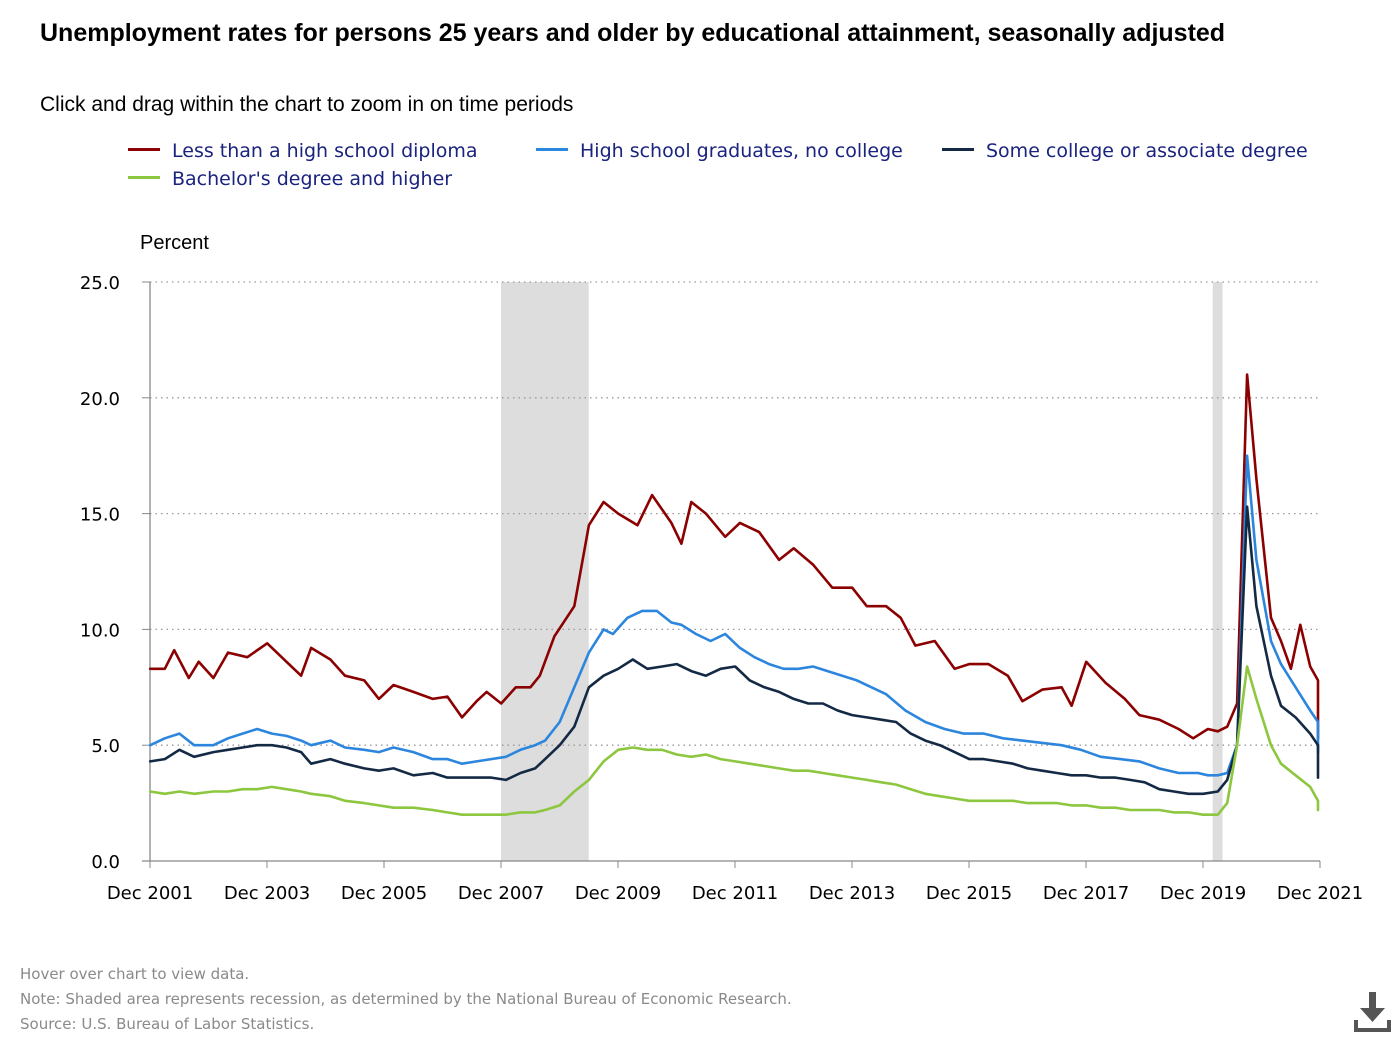 The image size is (1400, 1040). What do you see at coordinates (100, 630) in the screenshot?
I see `y-tick-label: 10.0` at bounding box center [100, 630].